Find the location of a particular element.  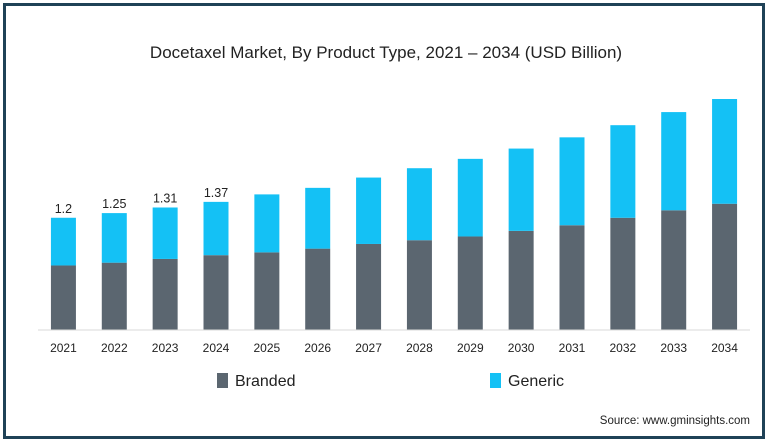

x-tick-label: 2026 is located at coordinates (317, 348).